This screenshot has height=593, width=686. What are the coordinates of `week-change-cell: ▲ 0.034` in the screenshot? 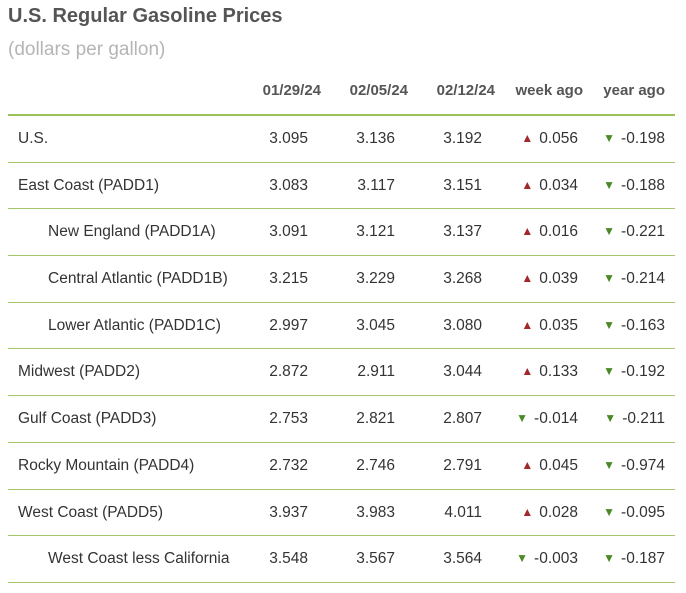 It's located at (549, 186).